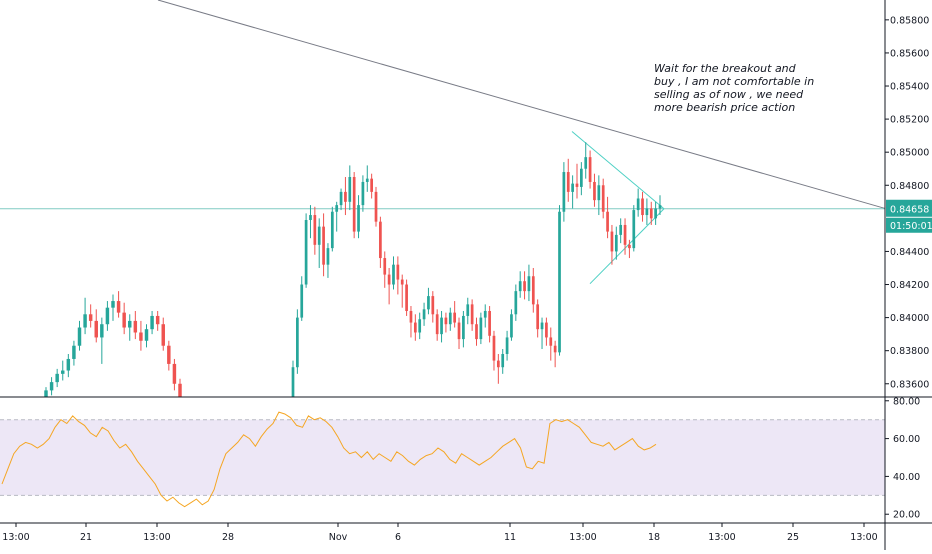 This screenshot has height=554, width=932. What do you see at coordinates (654, 537) in the screenshot?
I see `time-tick-label: 18` at bounding box center [654, 537].